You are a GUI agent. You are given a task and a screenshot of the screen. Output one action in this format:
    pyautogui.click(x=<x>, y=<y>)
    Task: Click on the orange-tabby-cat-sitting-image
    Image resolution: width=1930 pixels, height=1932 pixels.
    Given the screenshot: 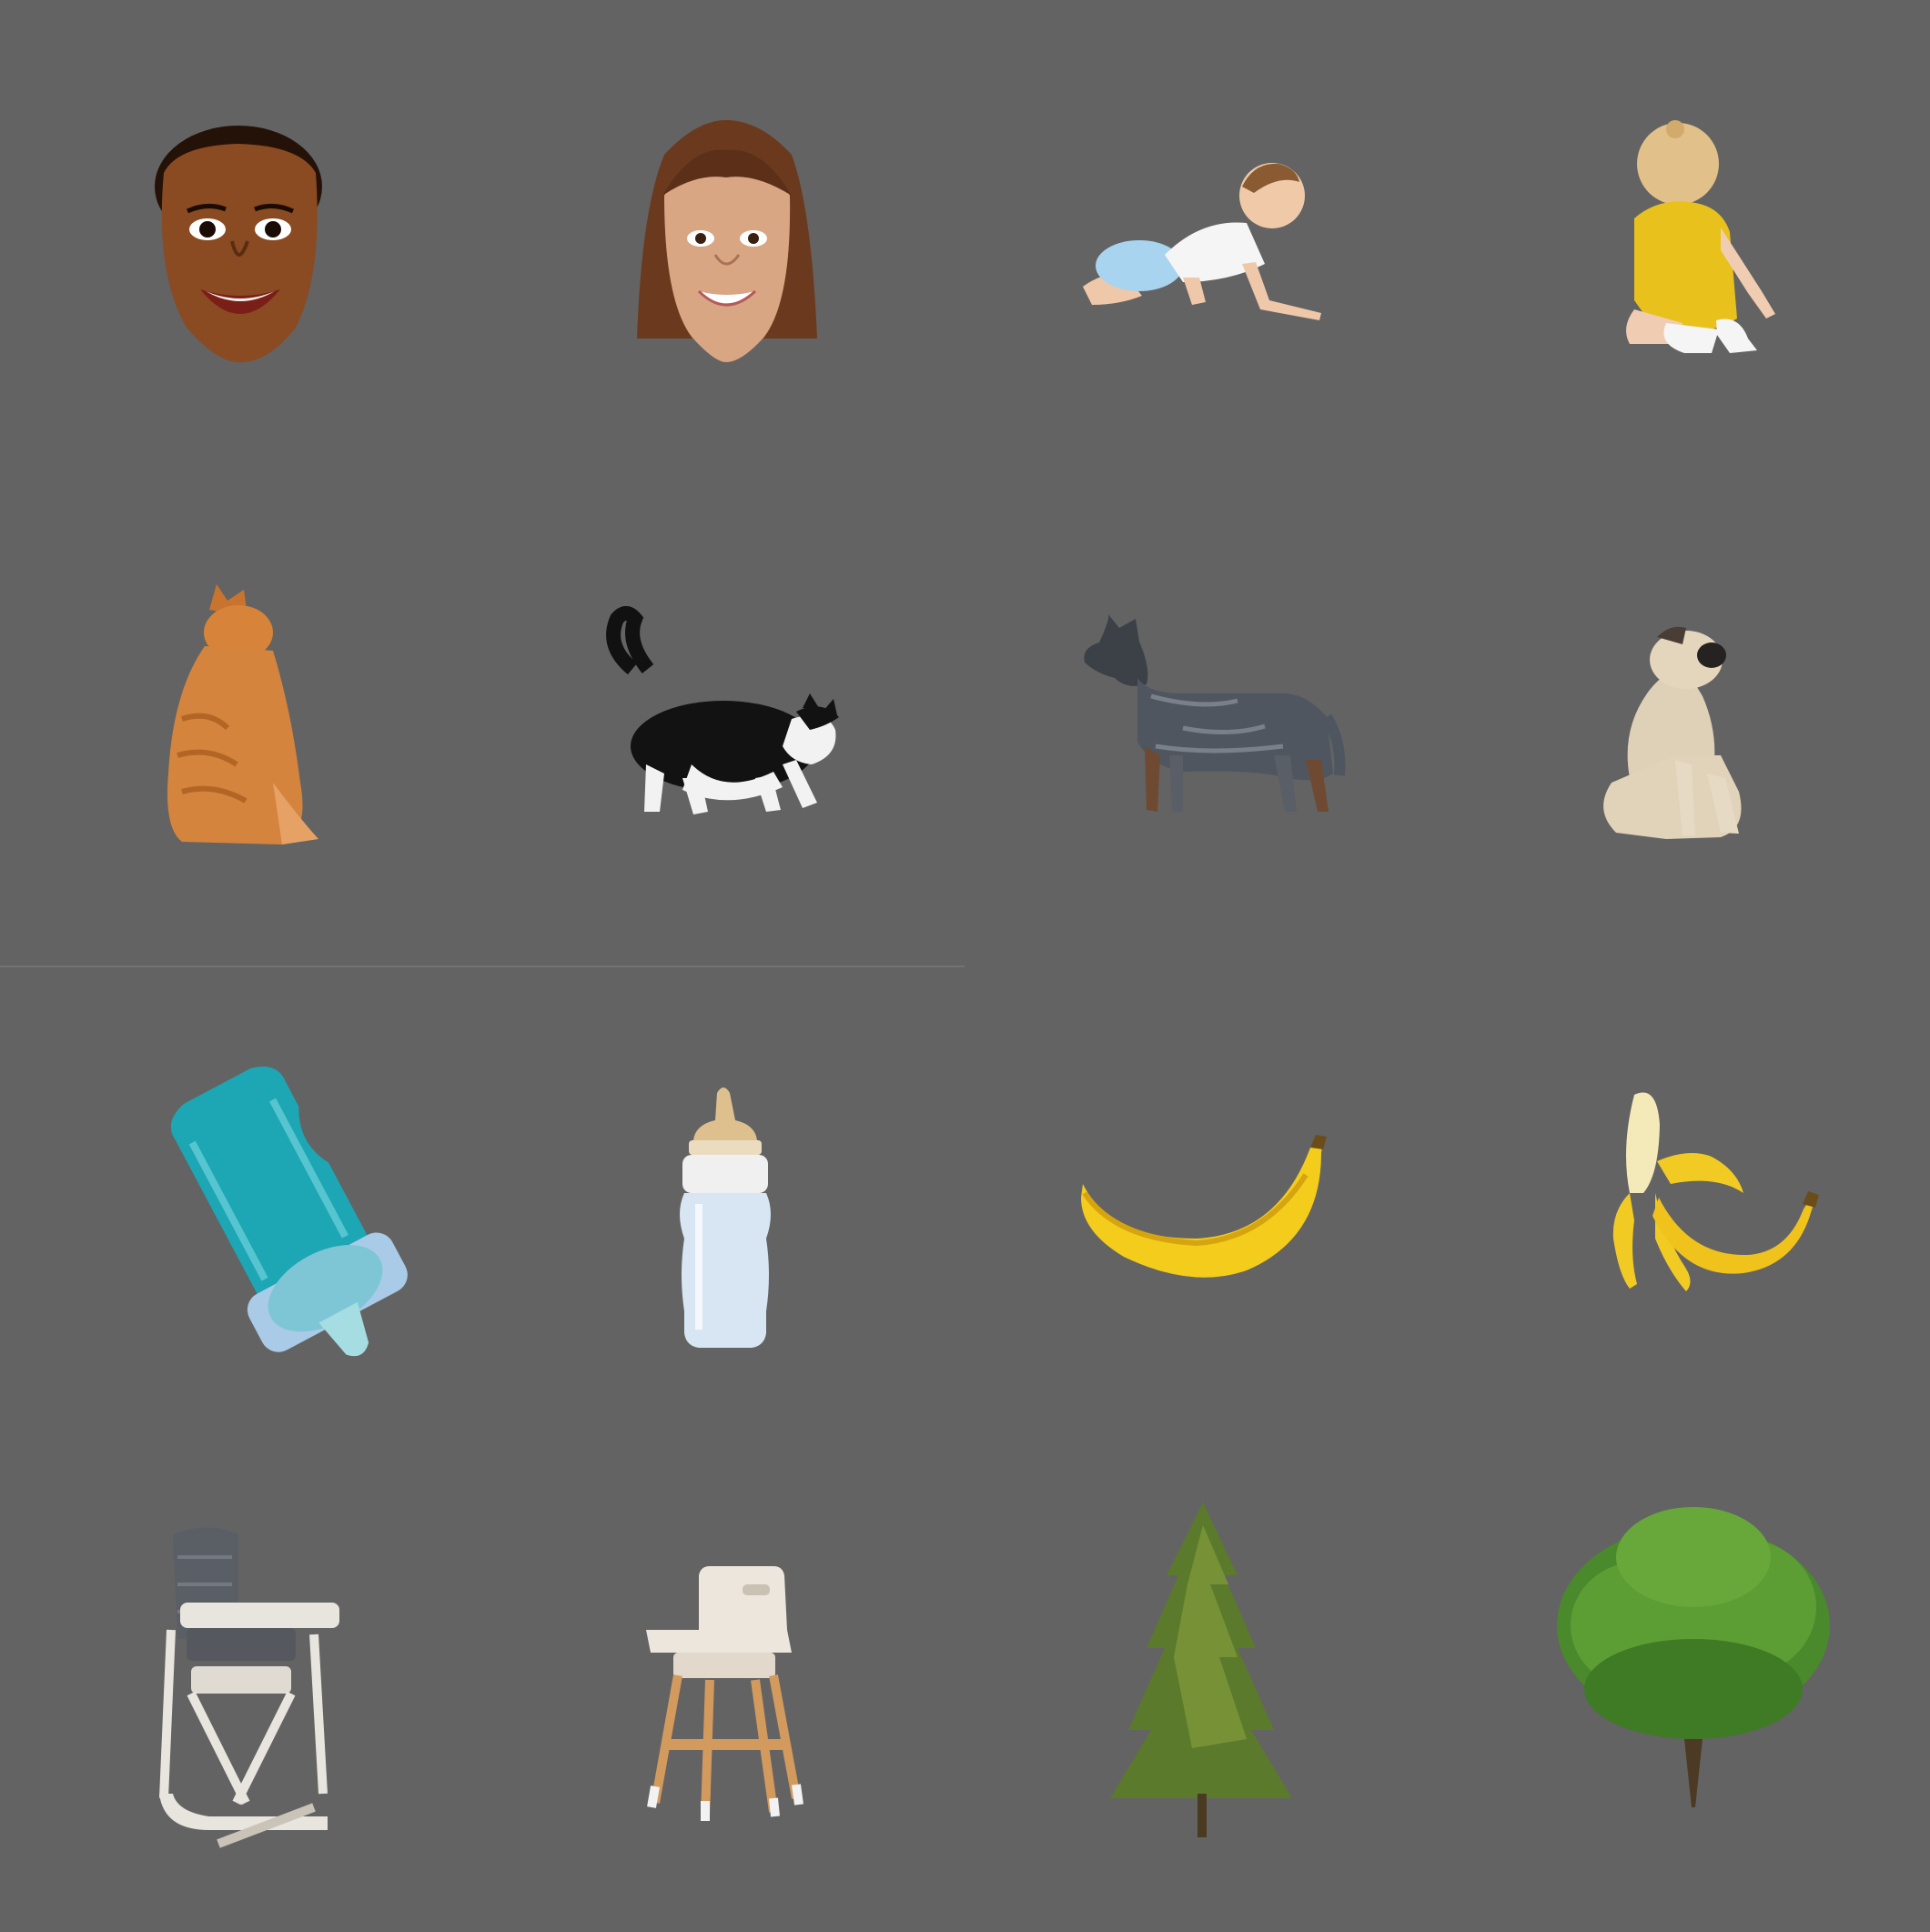 What is the action you would take?
    pyautogui.click(x=242, y=714)
    